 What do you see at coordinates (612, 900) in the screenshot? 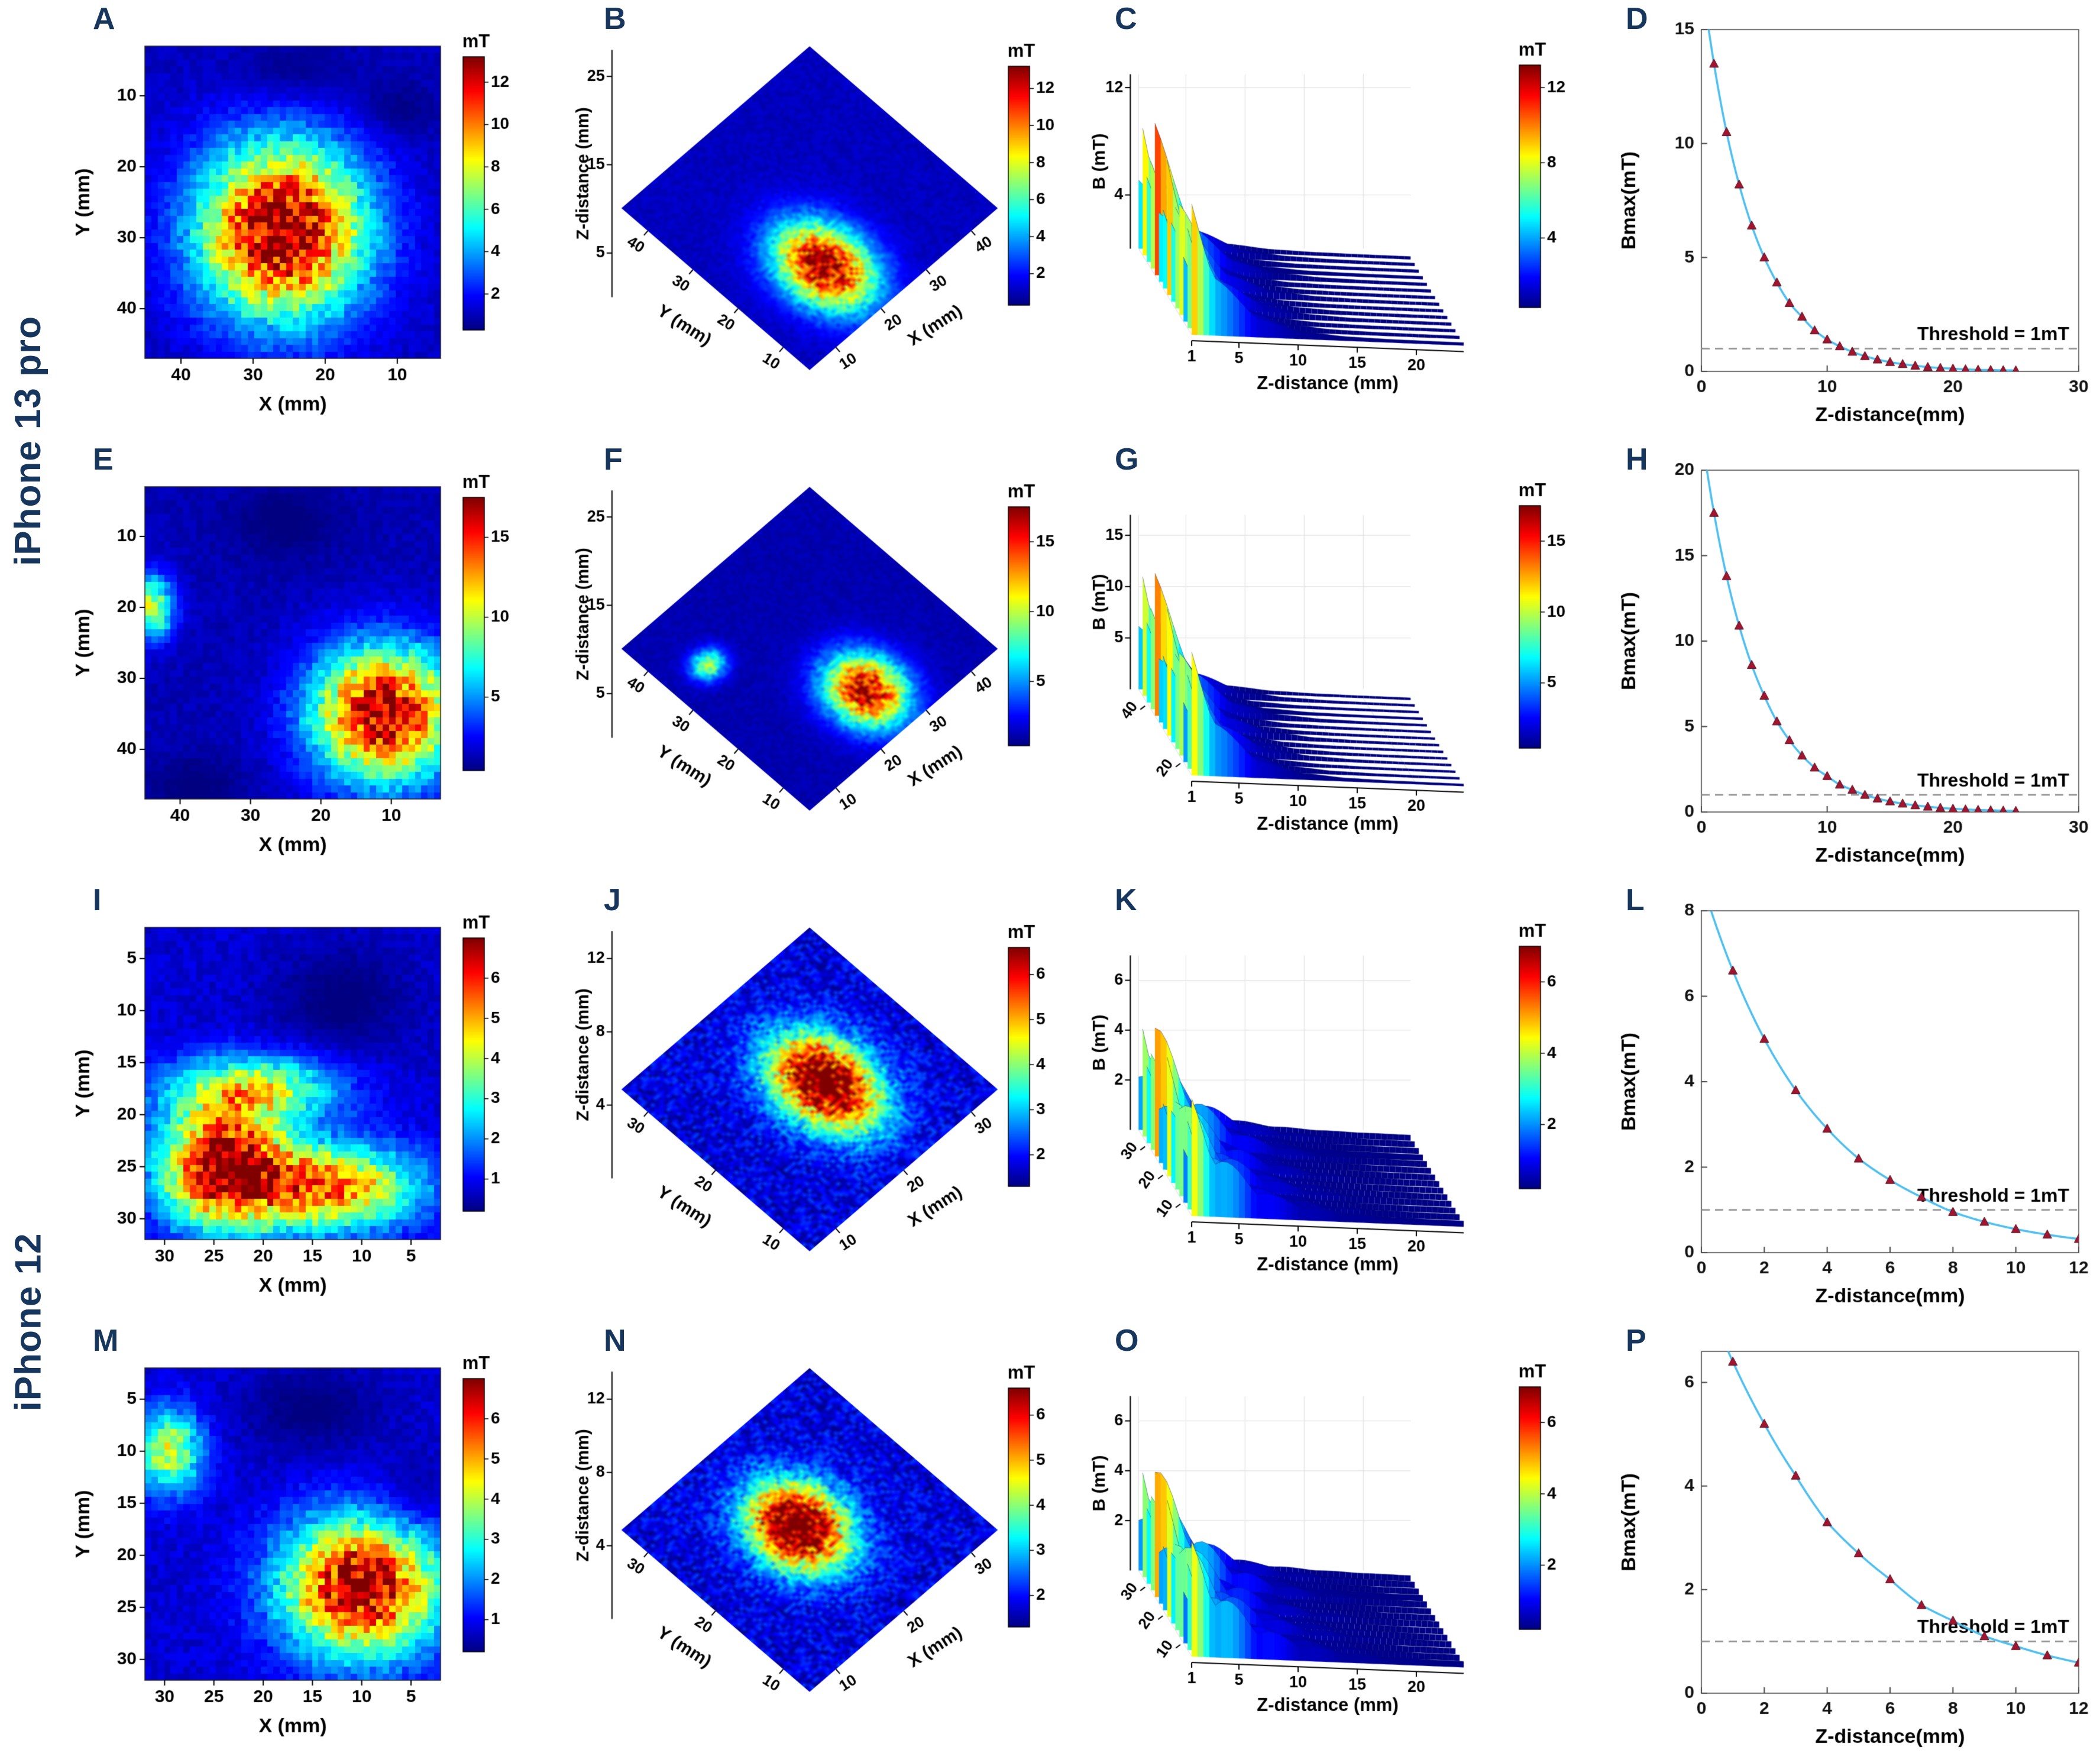
I see `panel-letter-J: J` at bounding box center [612, 900].